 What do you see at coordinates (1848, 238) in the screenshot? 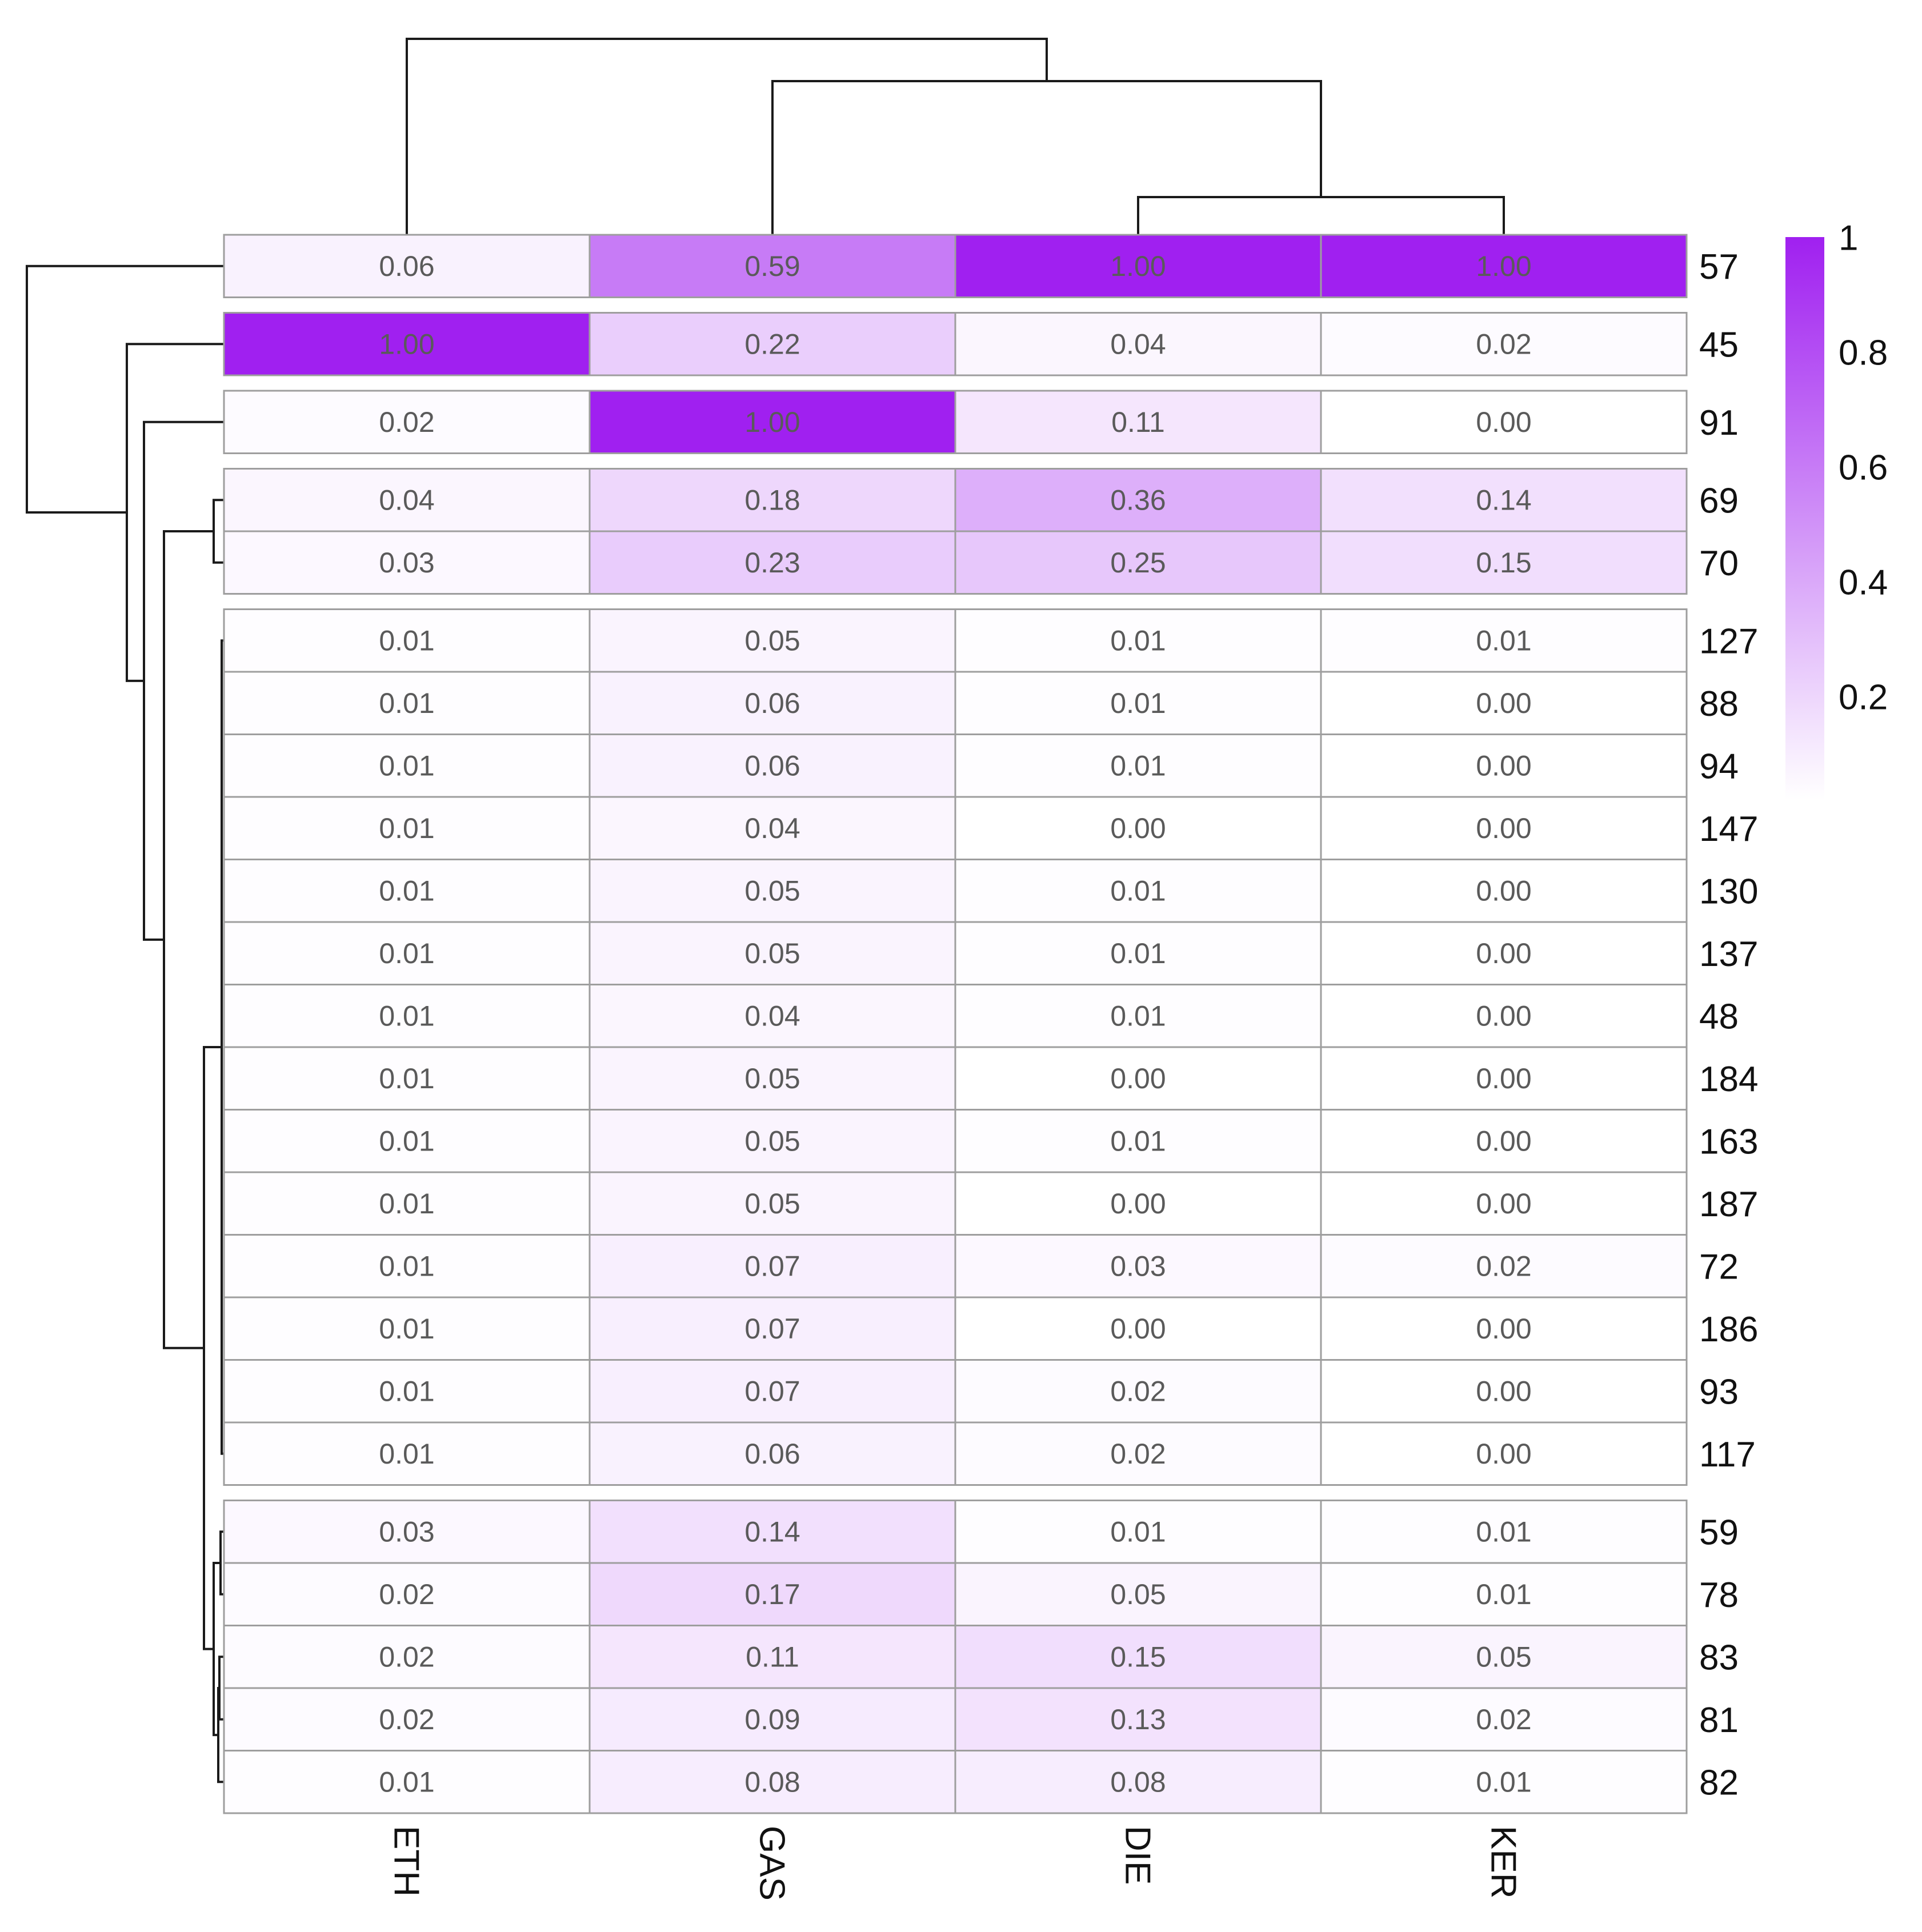
I see `legend-tick-label: 1` at bounding box center [1848, 238].